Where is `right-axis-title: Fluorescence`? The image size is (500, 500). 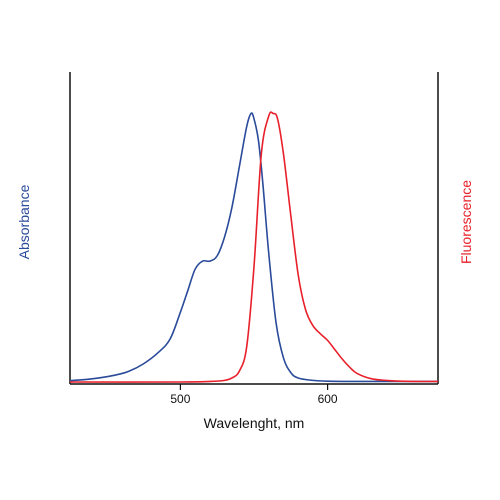
right-axis-title: Fluorescence is located at coordinates (466, 222).